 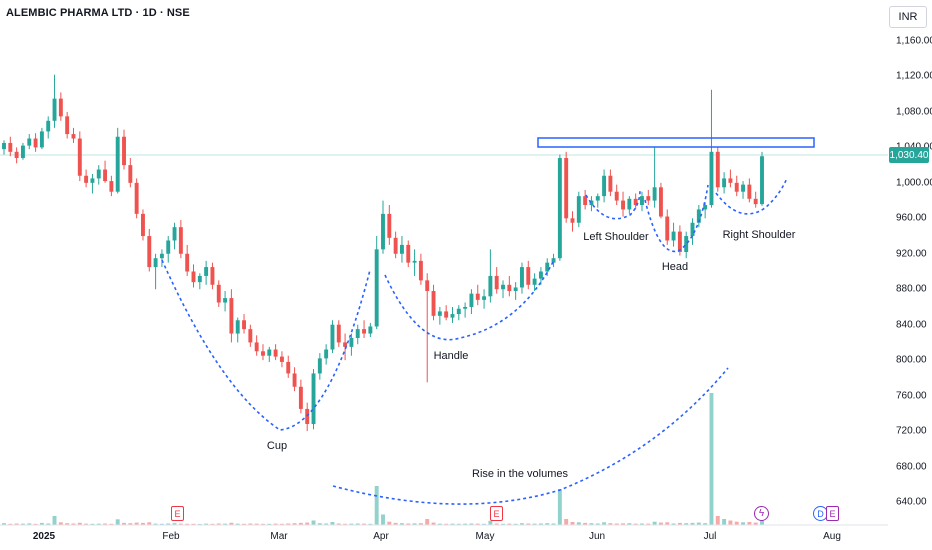 I want to click on y-tick-label: 760.00, so click(x=911, y=396).